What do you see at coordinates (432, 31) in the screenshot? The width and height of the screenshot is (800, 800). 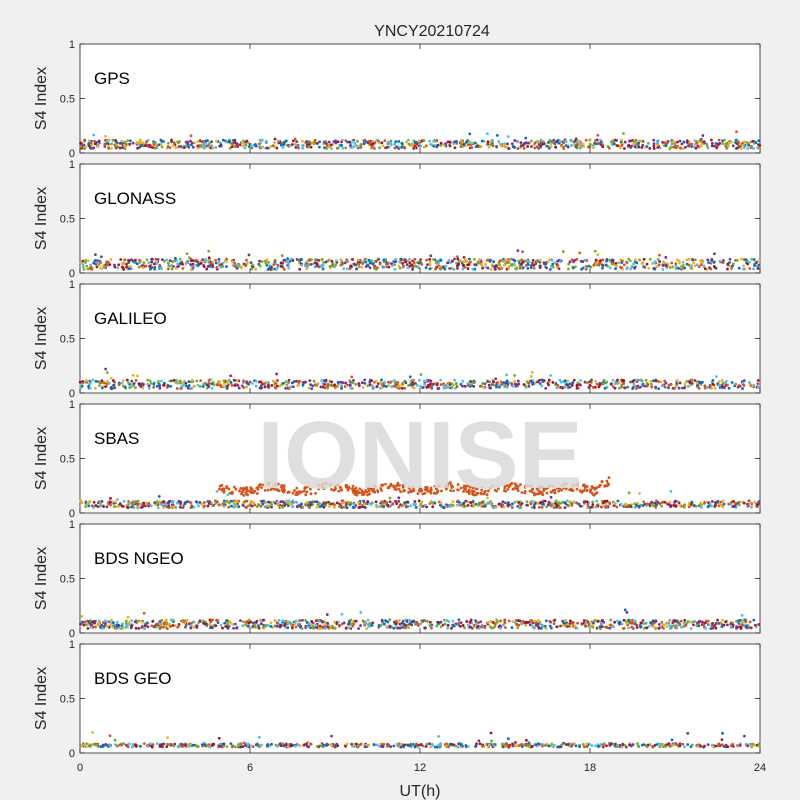 I see `chart-title: YNCY20210724` at bounding box center [432, 31].